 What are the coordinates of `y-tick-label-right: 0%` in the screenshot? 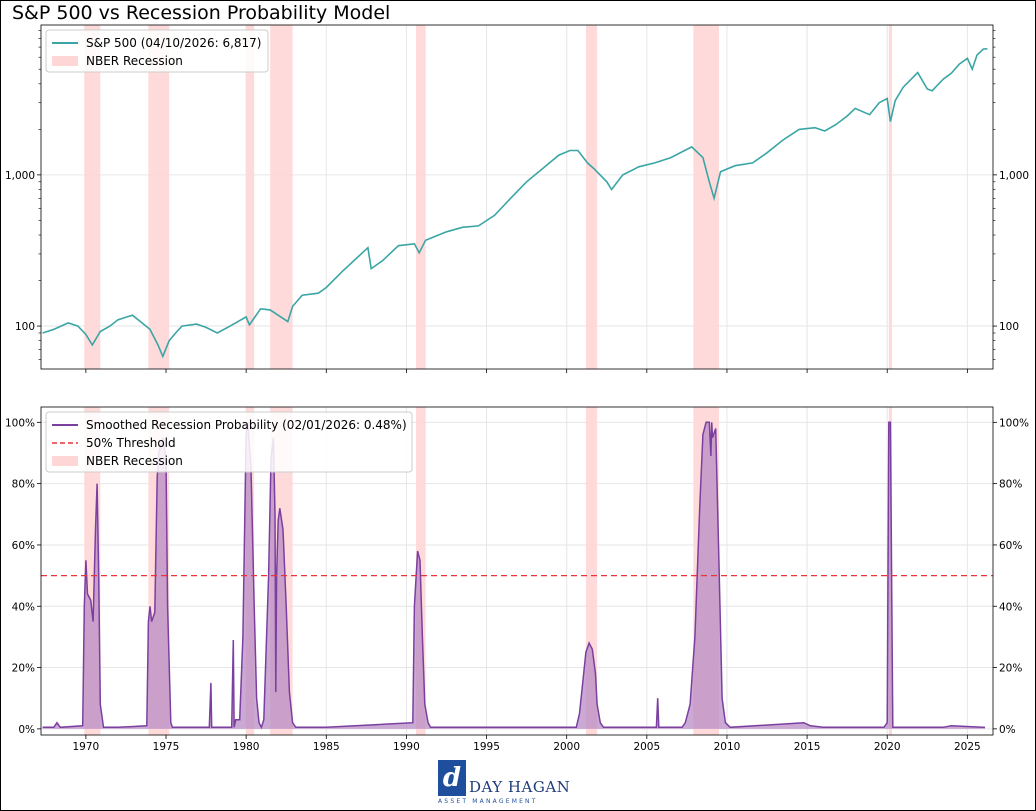 It's located at (1007, 730).